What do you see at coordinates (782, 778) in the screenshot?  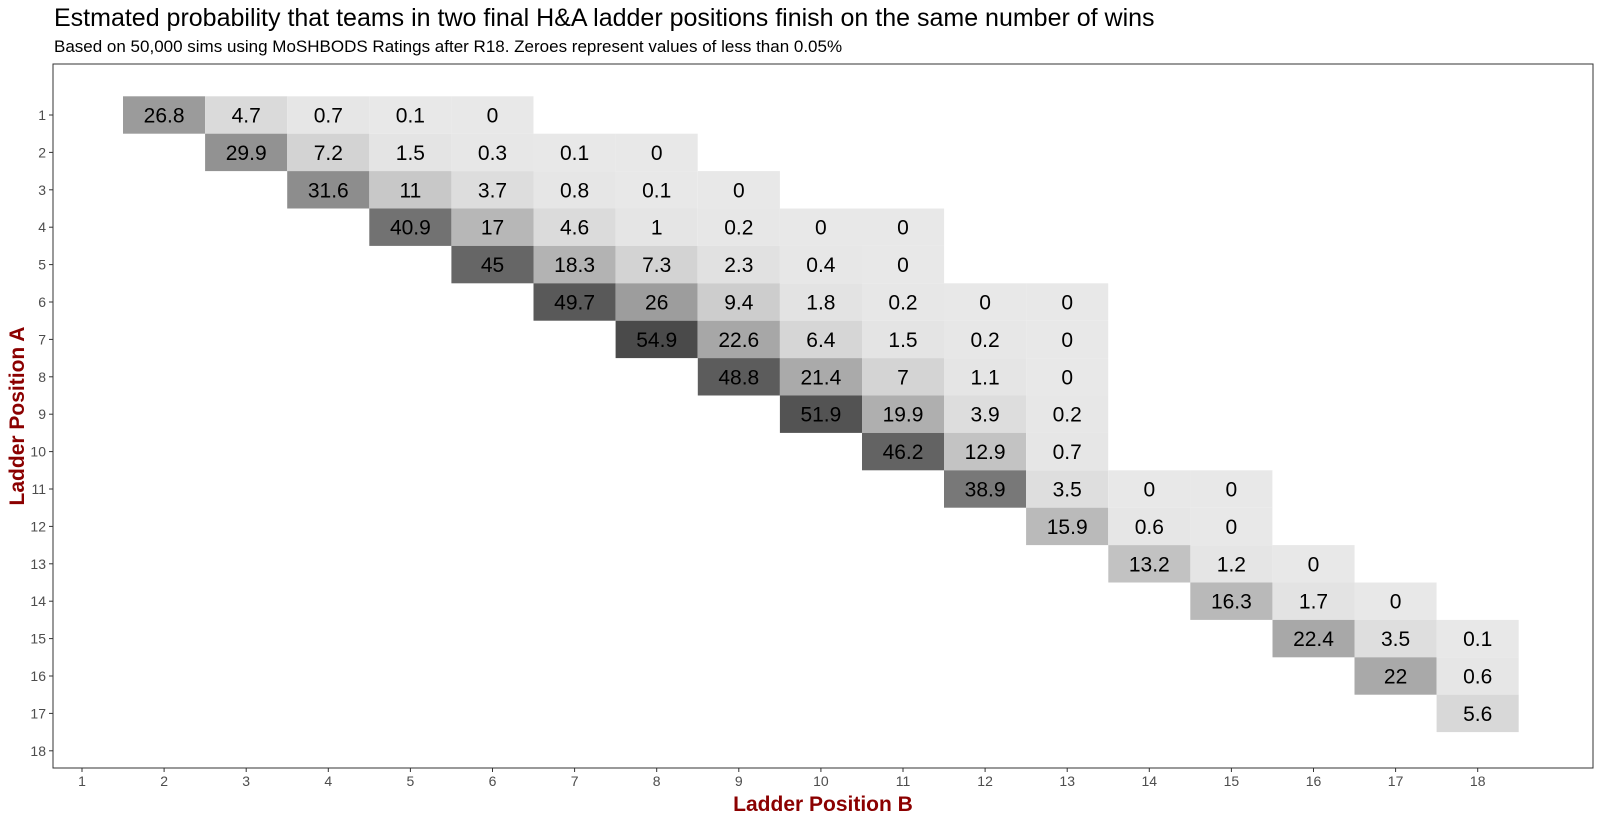 I see `x-axis: 1 2 3 4 5 6 7 8 9 10 11 12 13 14 15 16 17 18` at bounding box center [782, 778].